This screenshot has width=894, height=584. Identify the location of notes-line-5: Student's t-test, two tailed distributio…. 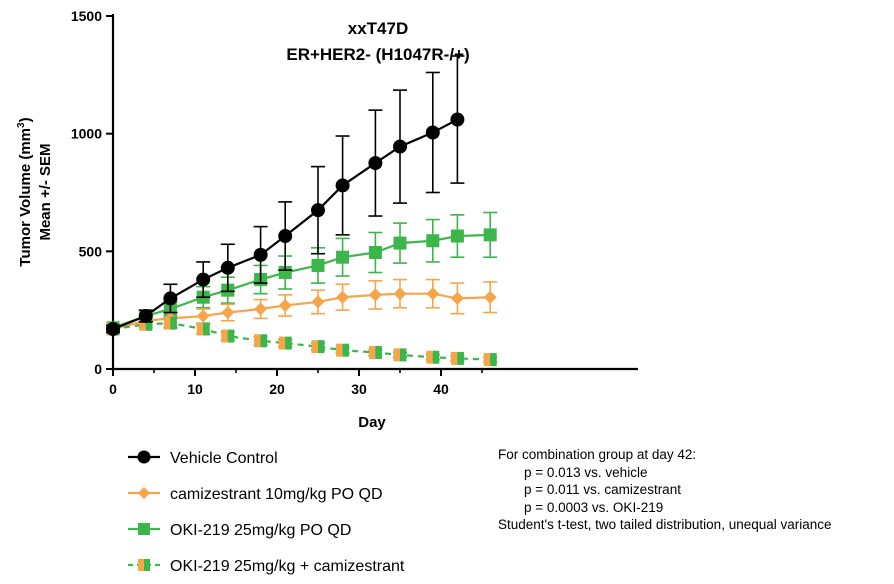
(665, 524).